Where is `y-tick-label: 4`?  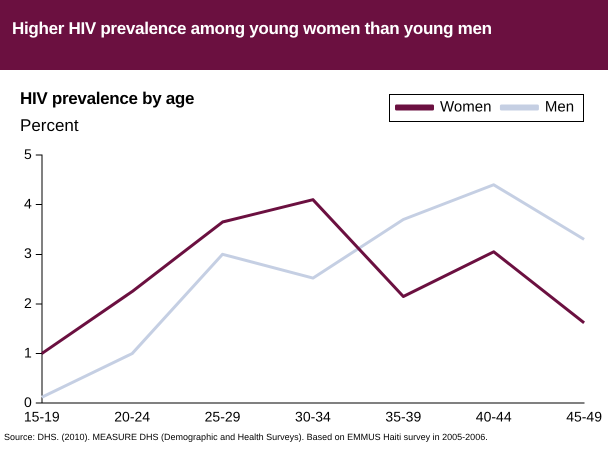
y-tick-label: 4 is located at coordinates (28, 204).